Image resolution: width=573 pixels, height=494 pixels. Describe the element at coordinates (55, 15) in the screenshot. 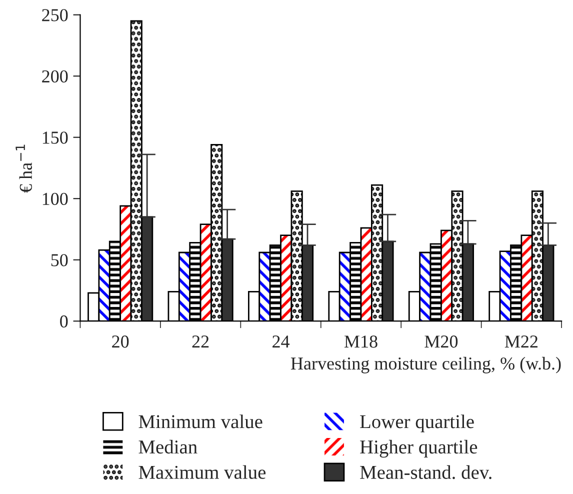

I see `y-tick-label: 250` at that location.